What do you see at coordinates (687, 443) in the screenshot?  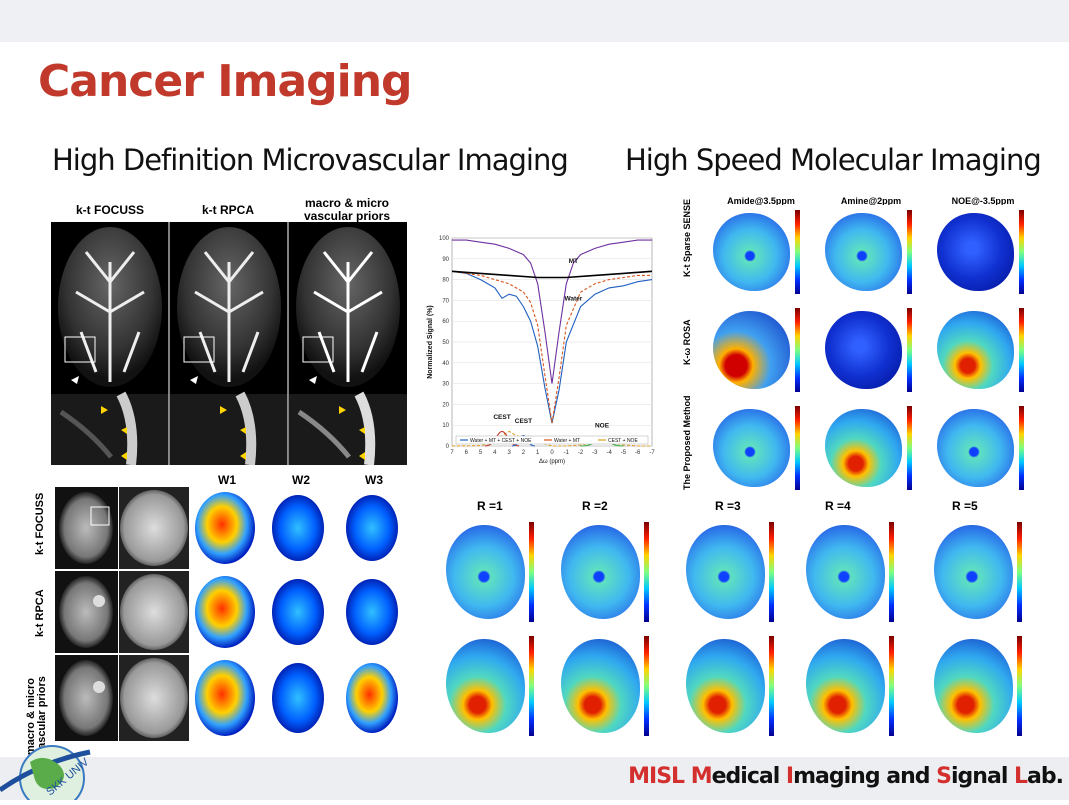 I see `mol-row-proposed: The Proposed Method` at bounding box center [687, 443].